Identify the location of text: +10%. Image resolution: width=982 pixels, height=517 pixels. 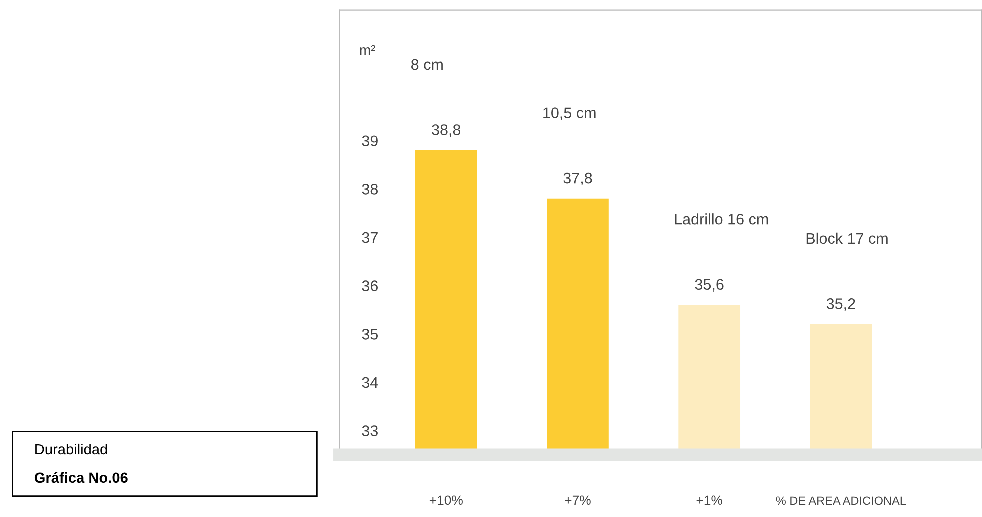
(446, 501).